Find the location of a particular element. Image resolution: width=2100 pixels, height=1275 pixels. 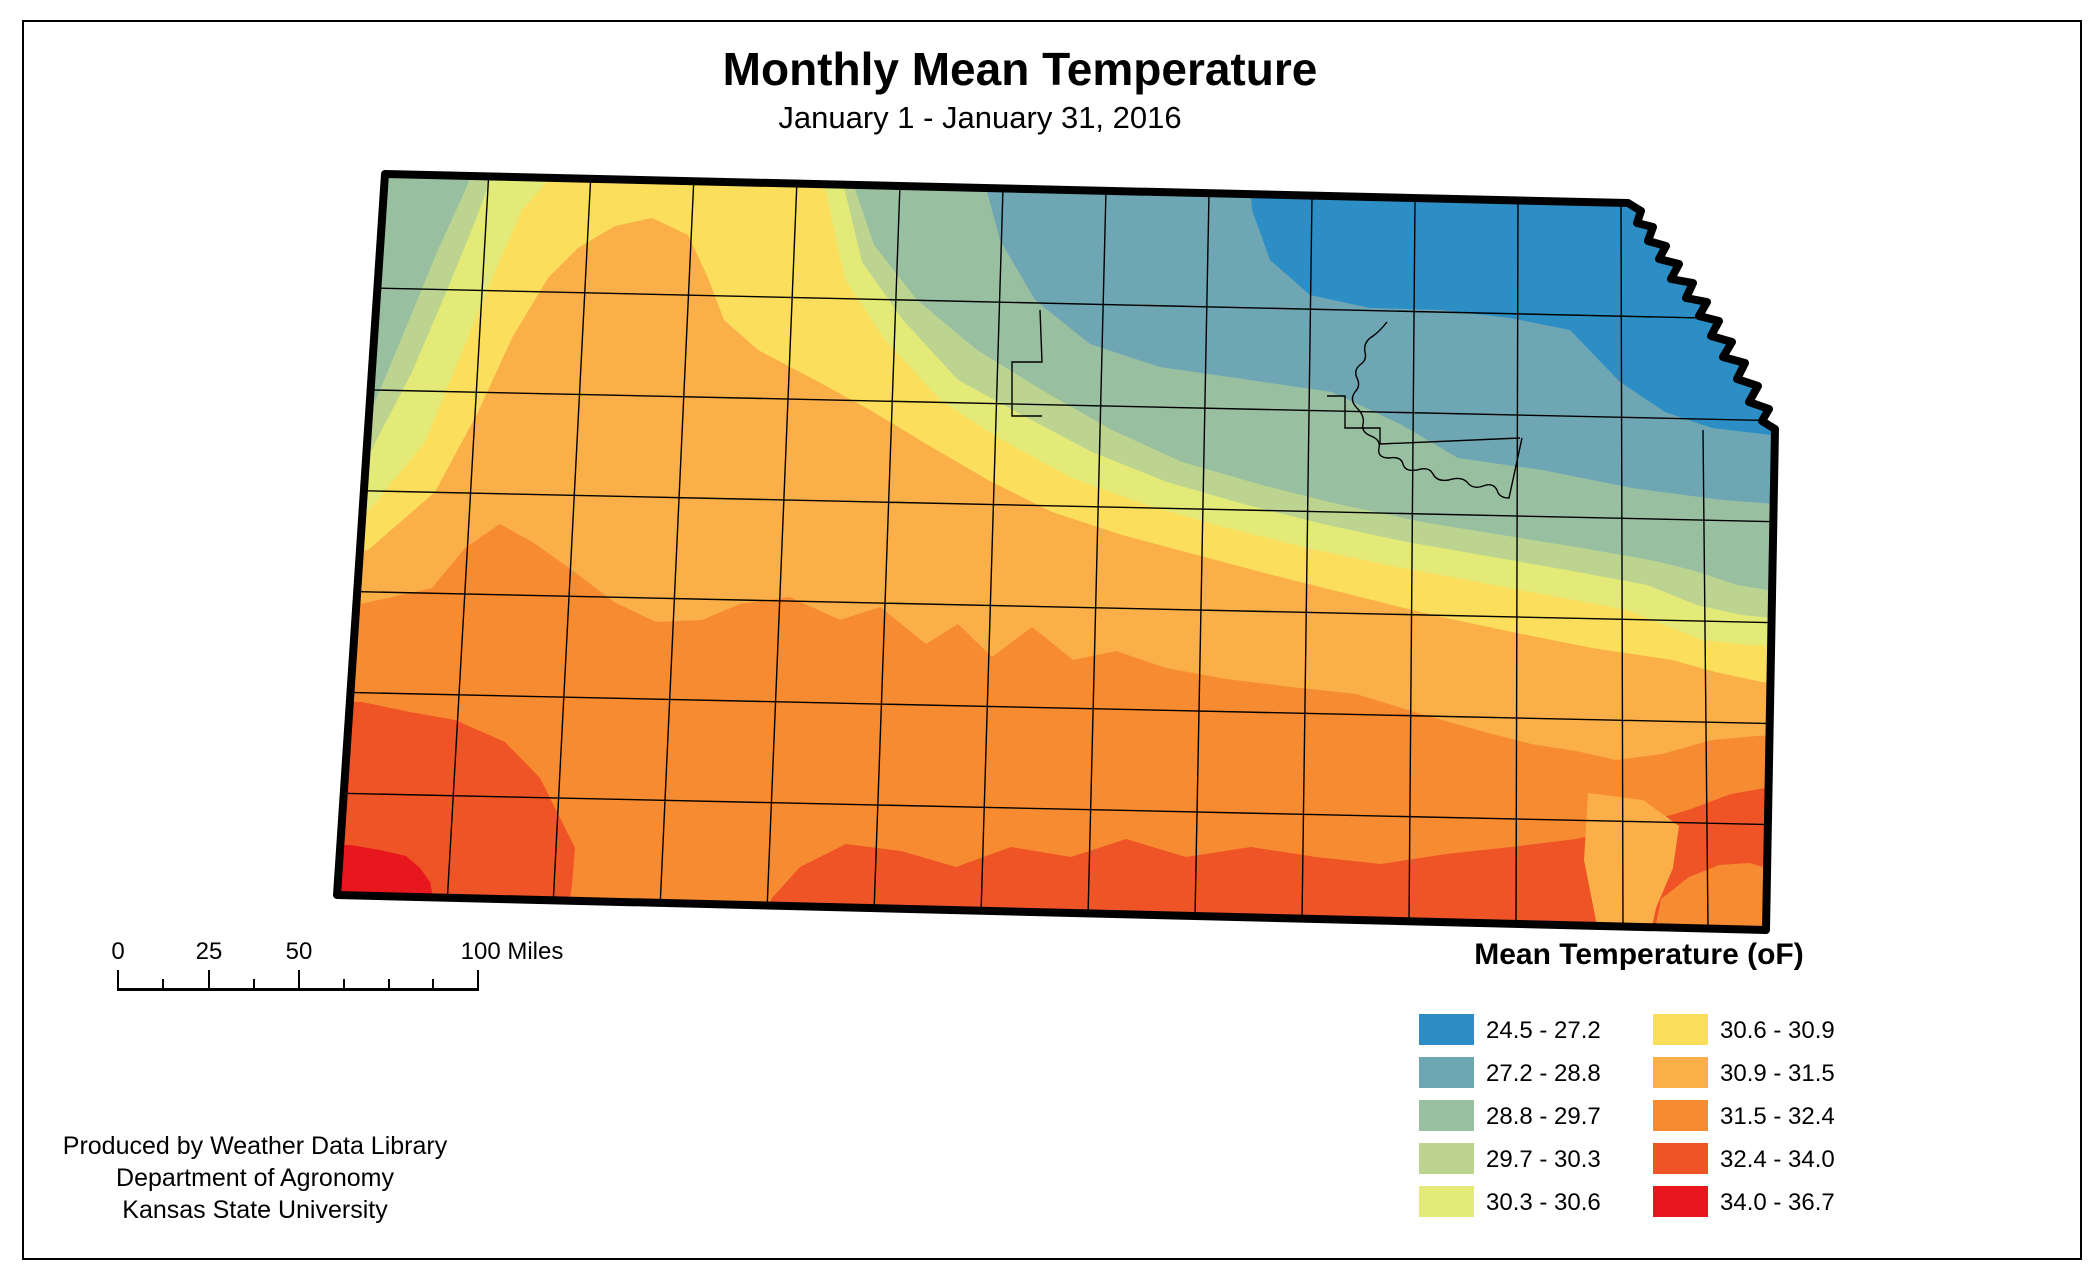

legend-label: 31.5 - 32.4 is located at coordinates (1777, 1116).